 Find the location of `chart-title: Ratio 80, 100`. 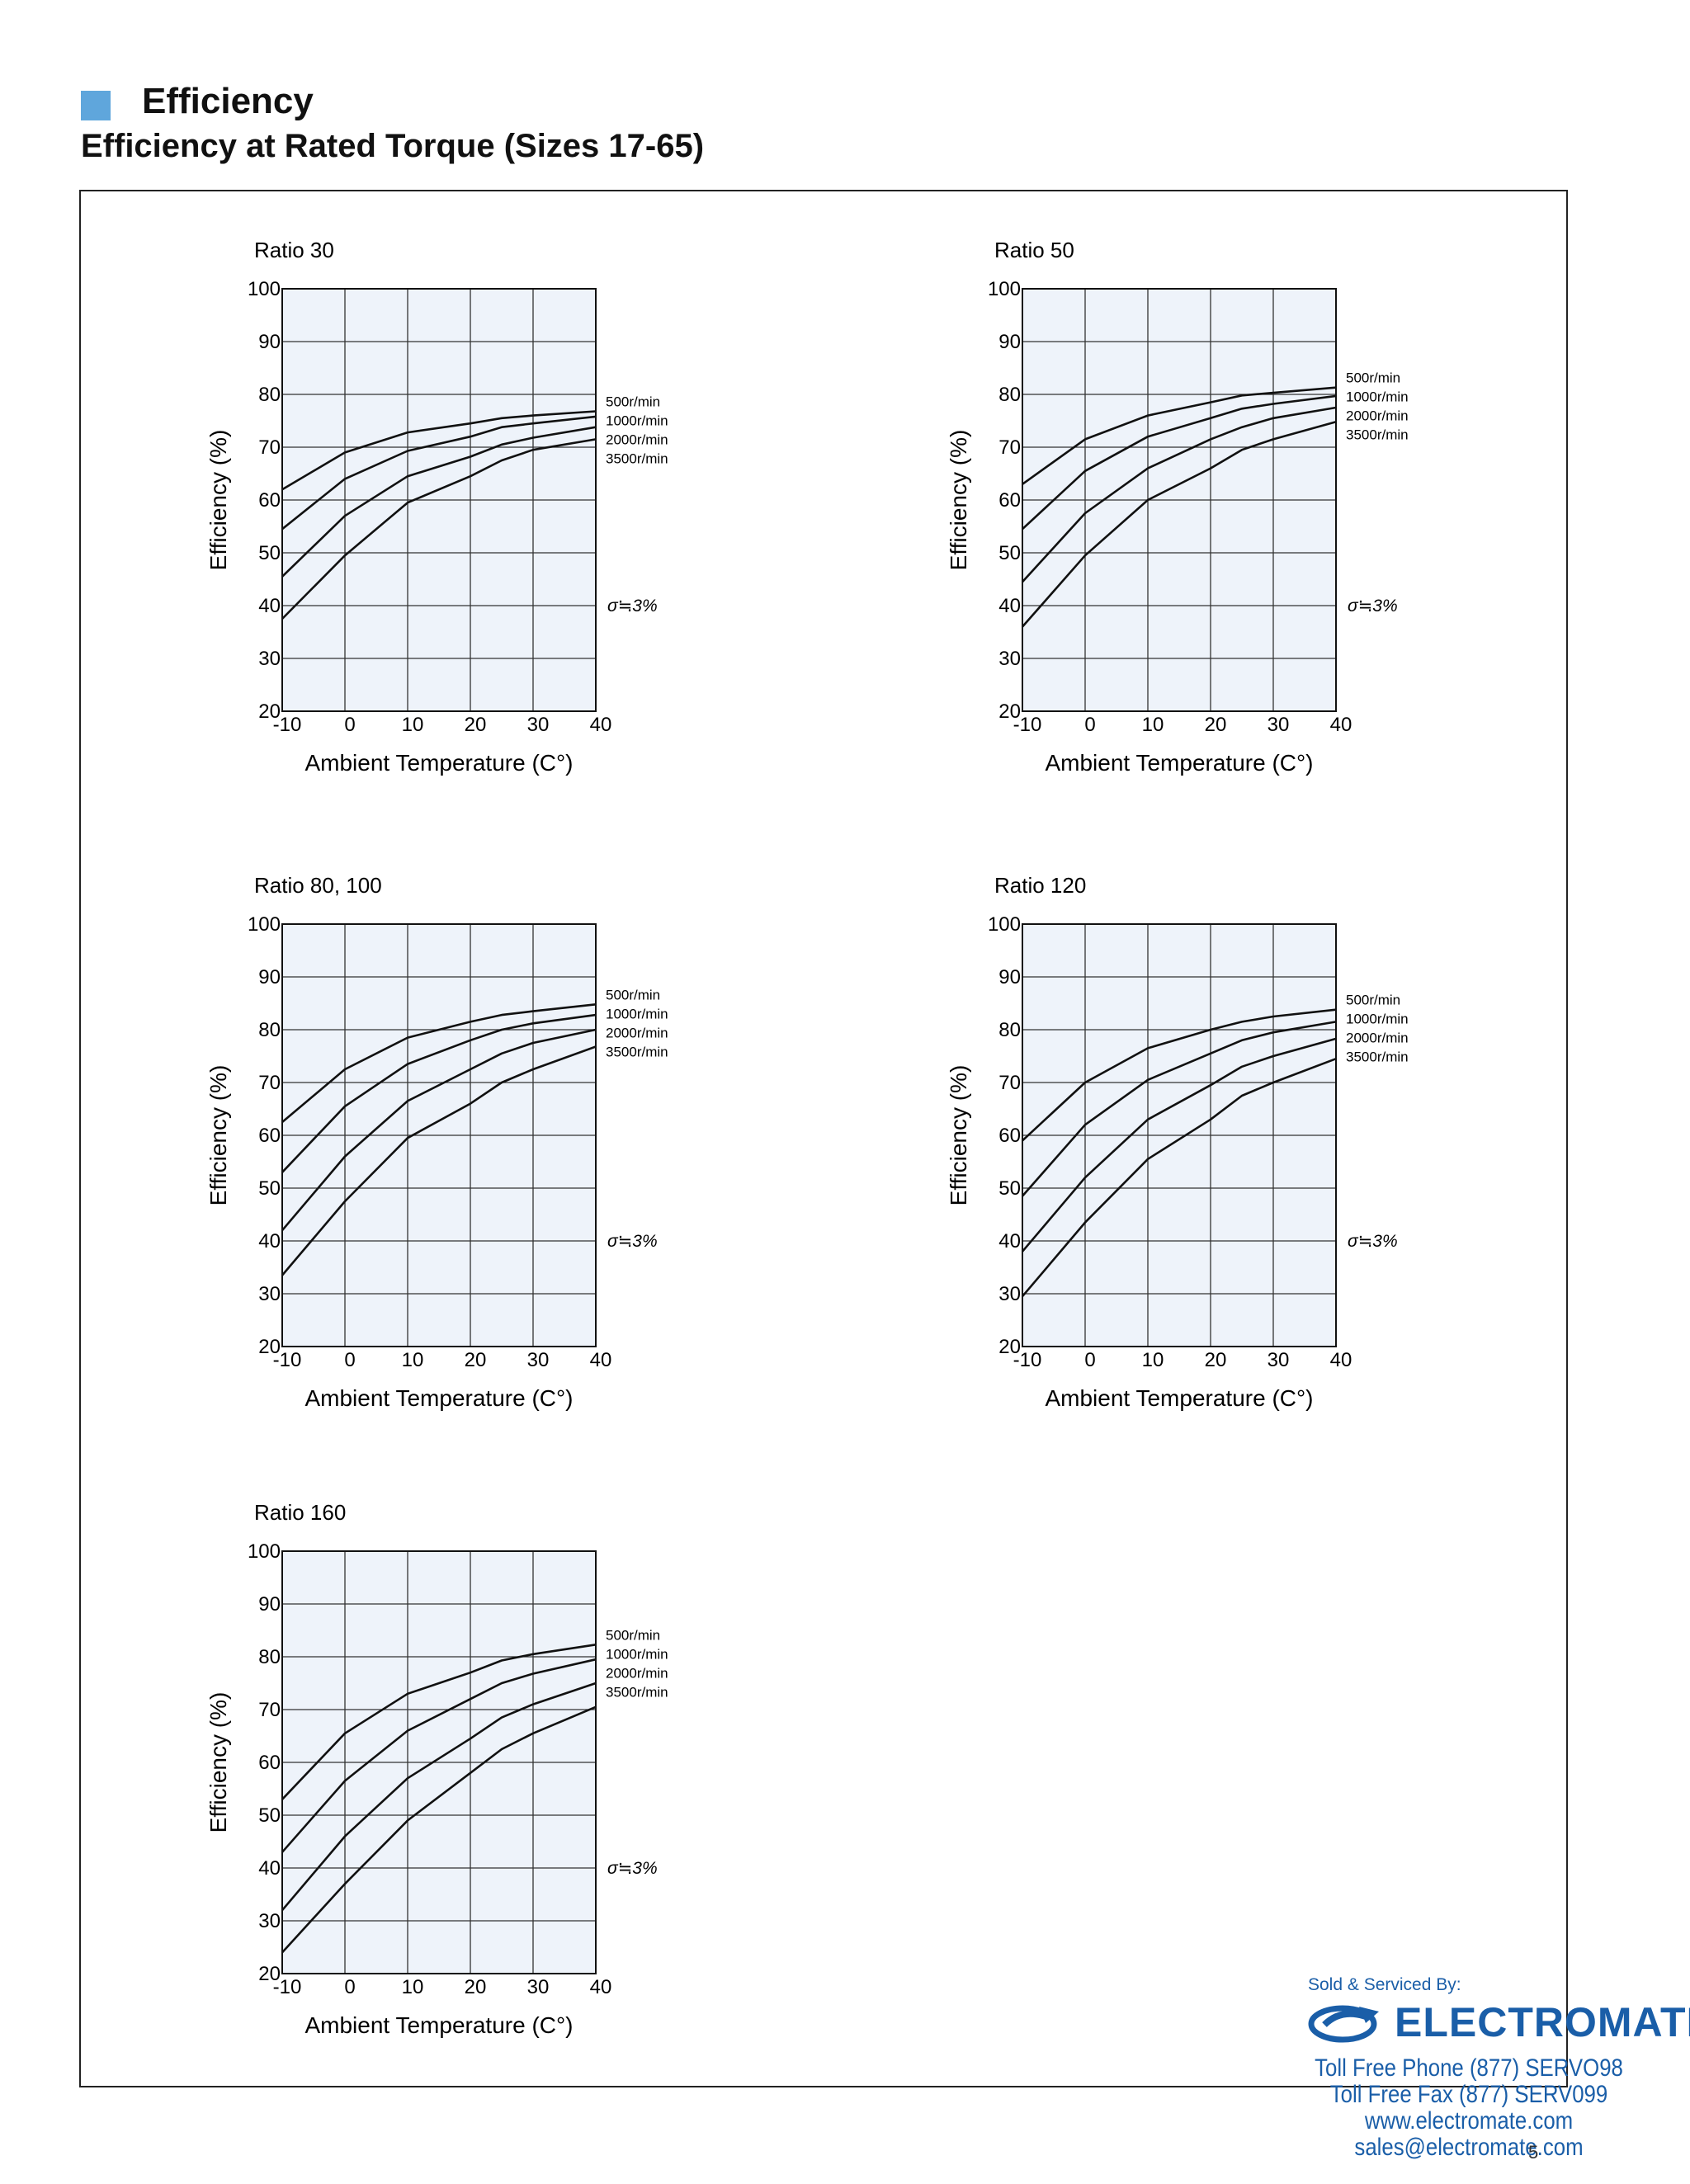

chart-title: Ratio 80, 100 is located at coordinates (318, 885).